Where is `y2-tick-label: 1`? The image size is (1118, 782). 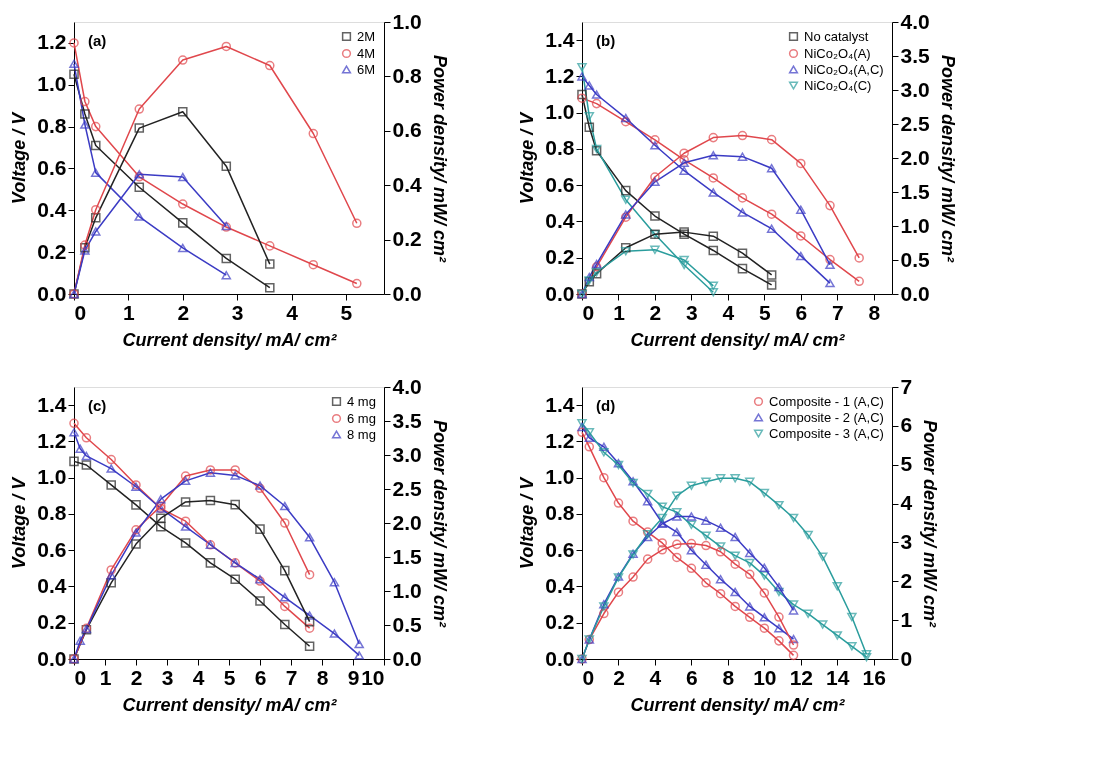
y2-tick-label: 1 is located at coordinates (906, 619).